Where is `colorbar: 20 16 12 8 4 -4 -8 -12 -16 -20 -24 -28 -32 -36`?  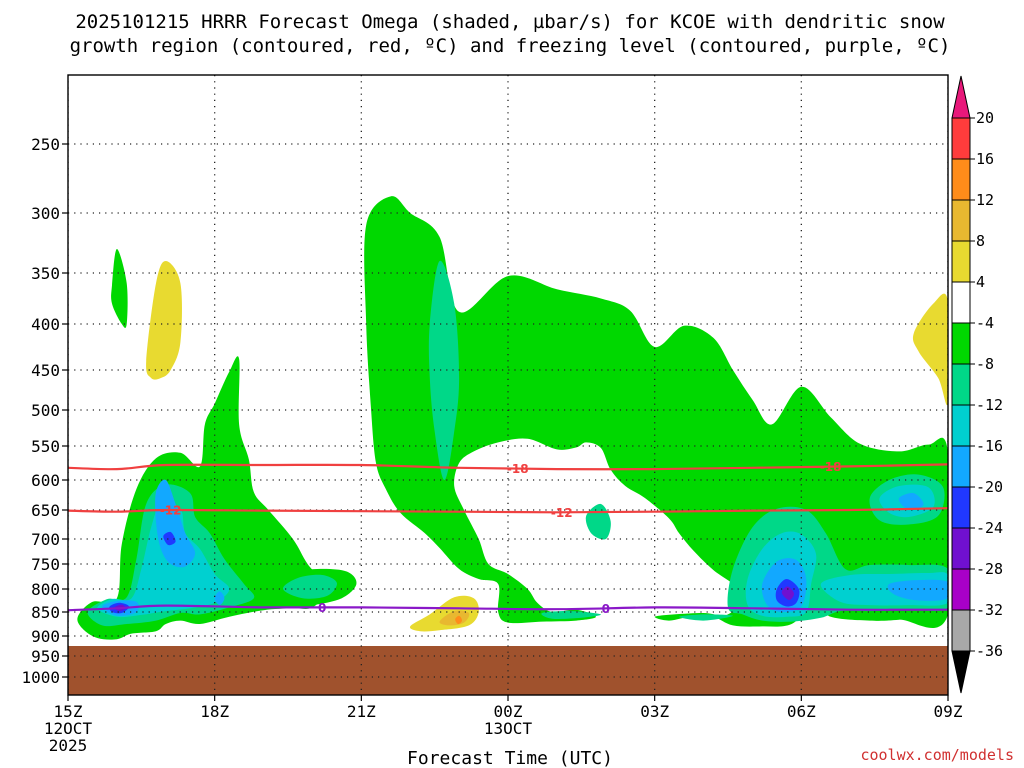 colorbar: 20 16 12 8 4 -4 -8 -12 -16 -20 -24 -28 -32 -36 is located at coordinates (977, 384).